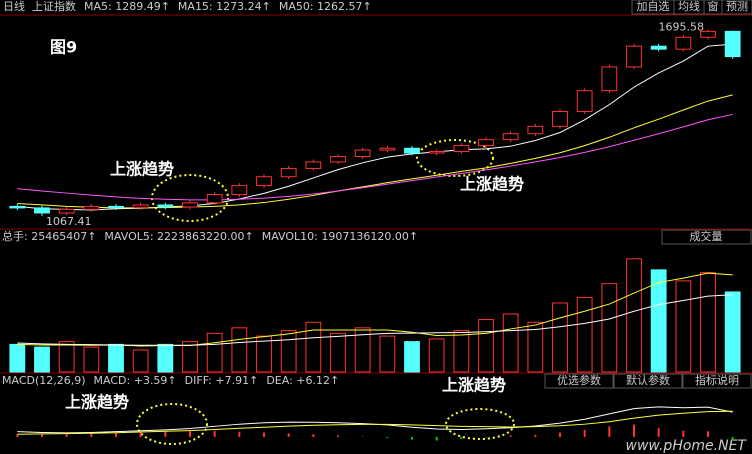  Describe the element at coordinates (44, 380) in the screenshot. I see `legend-entry: MACD(12,26,9)` at that location.